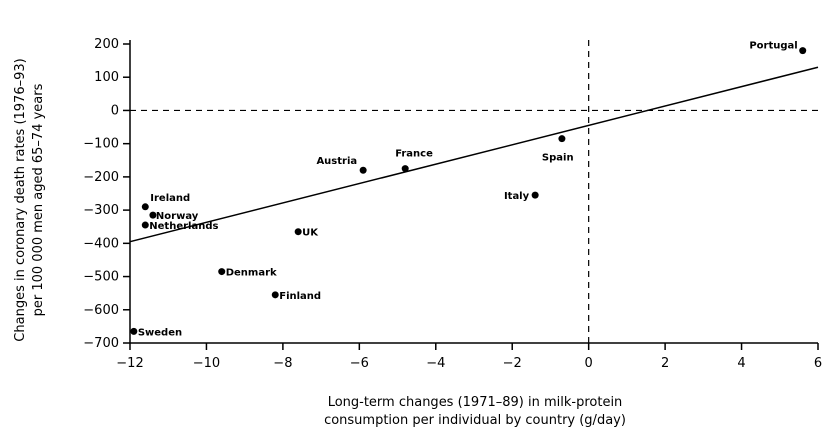 This screenshot has width=825, height=434. What do you see at coordinates (275, 295) in the screenshot?
I see `data-point-finland` at bounding box center [275, 295].